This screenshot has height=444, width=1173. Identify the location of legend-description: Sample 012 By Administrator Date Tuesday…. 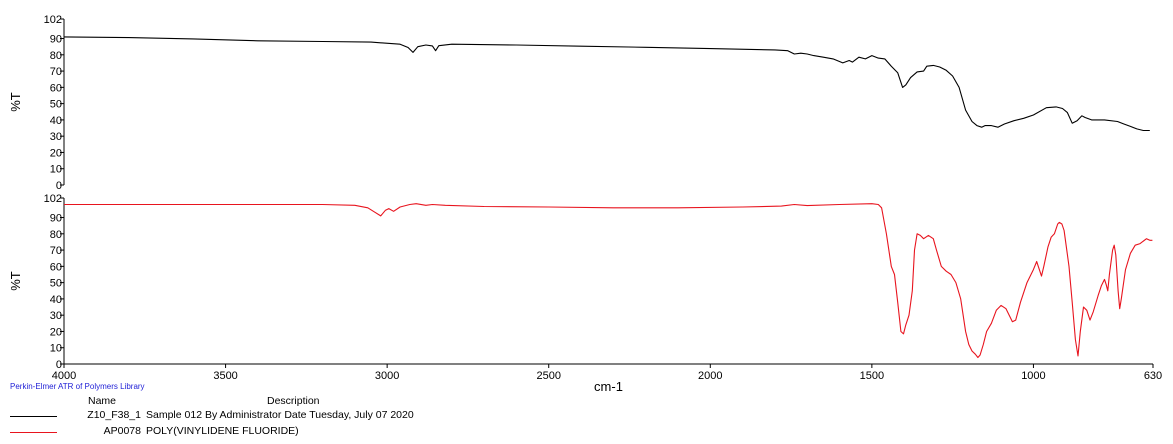
(280, 415).